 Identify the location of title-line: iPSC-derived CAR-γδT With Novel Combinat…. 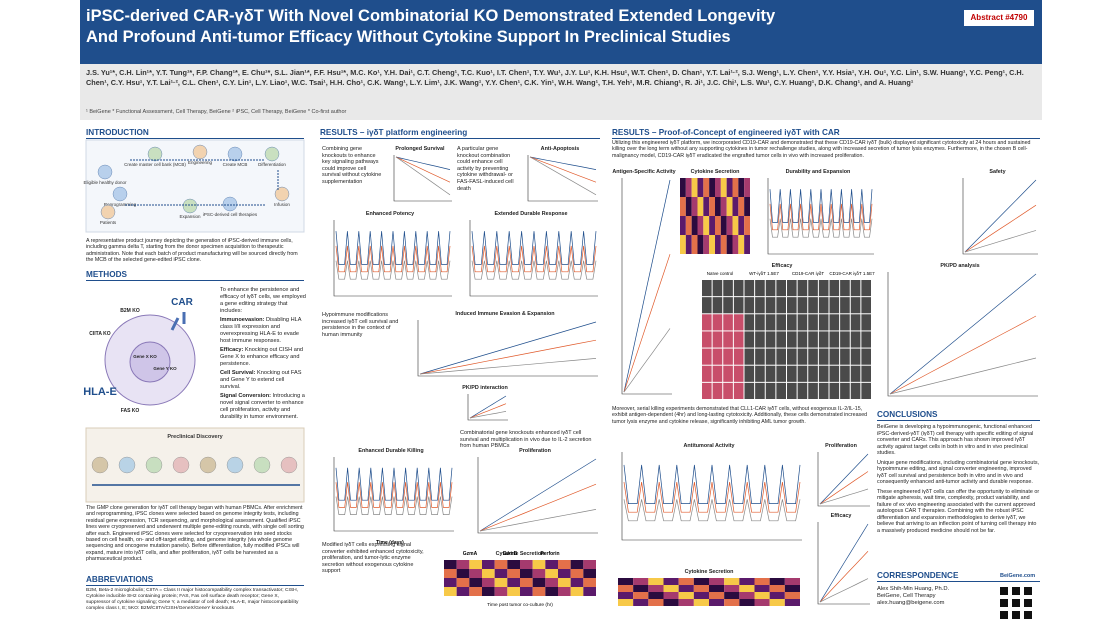
(431, 16).